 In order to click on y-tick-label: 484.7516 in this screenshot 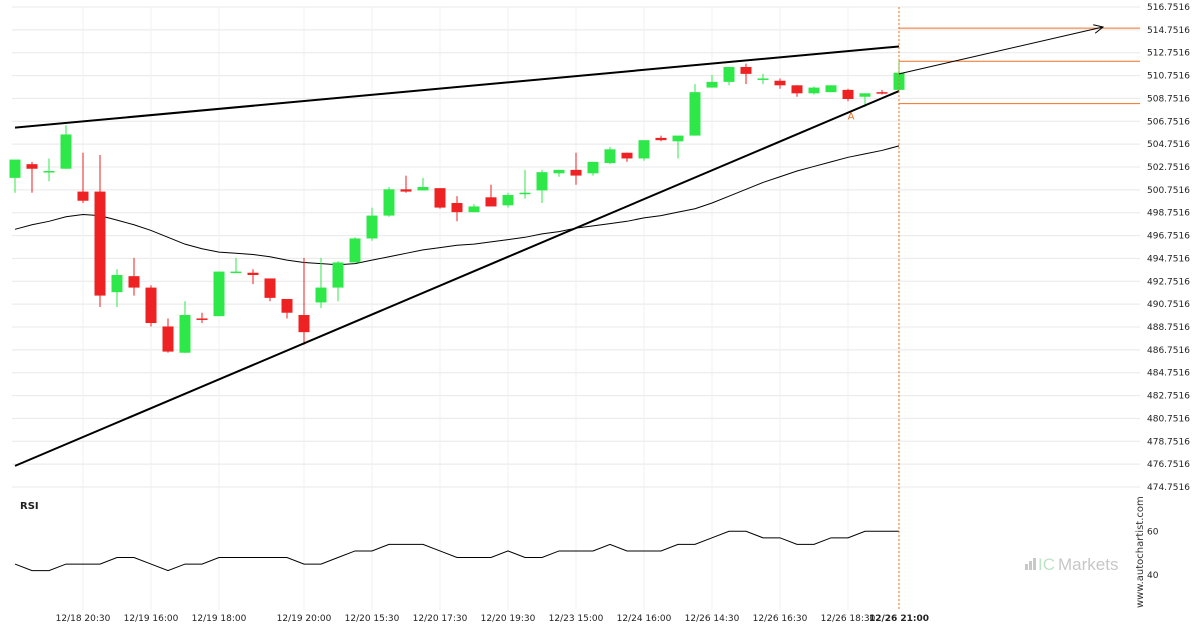, I will do `click(1168, 374)`.